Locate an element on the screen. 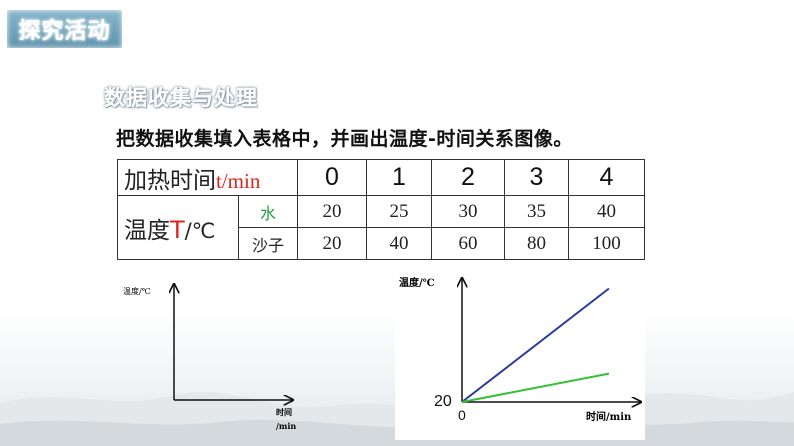  value-cell: 35 is located at coordinates (536, 211).